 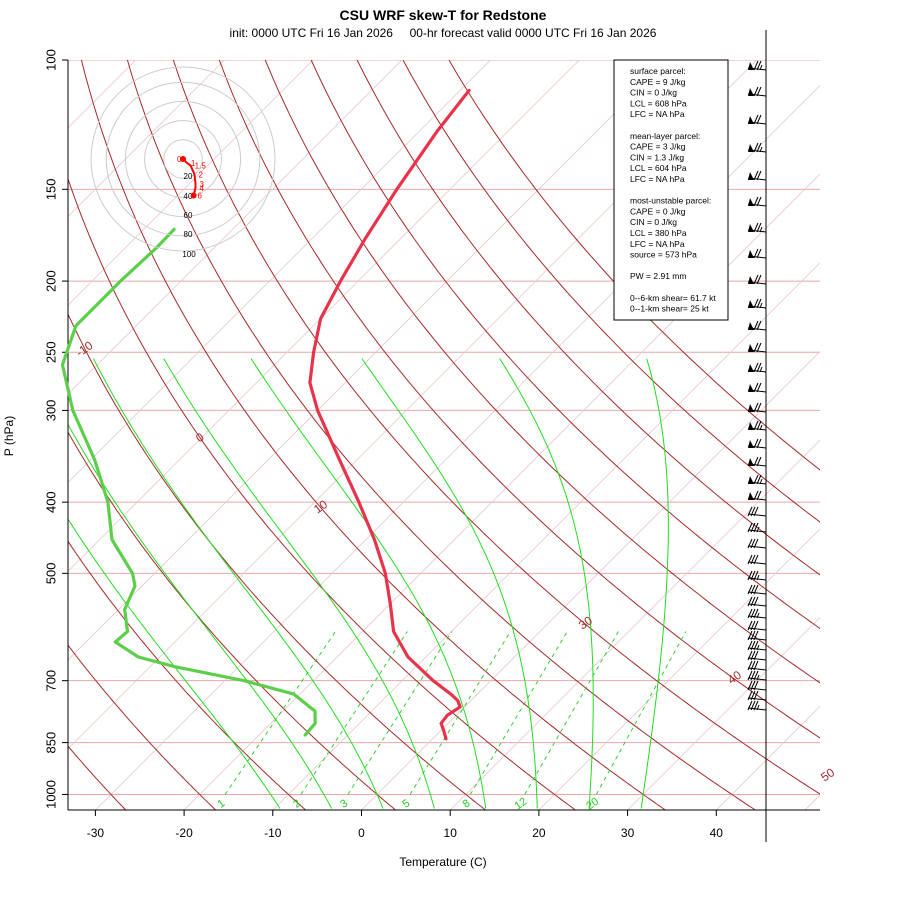 I want to click on parcel-info-box, so click(x=671, y=190).